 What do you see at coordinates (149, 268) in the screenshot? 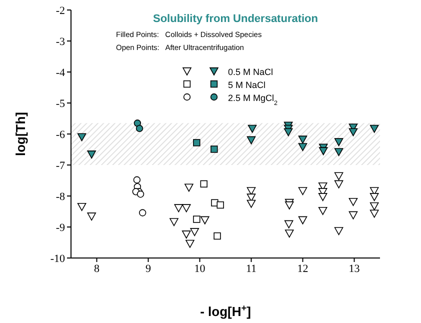
I see `x-tick-label: 9` at bounding box center [149, 268].